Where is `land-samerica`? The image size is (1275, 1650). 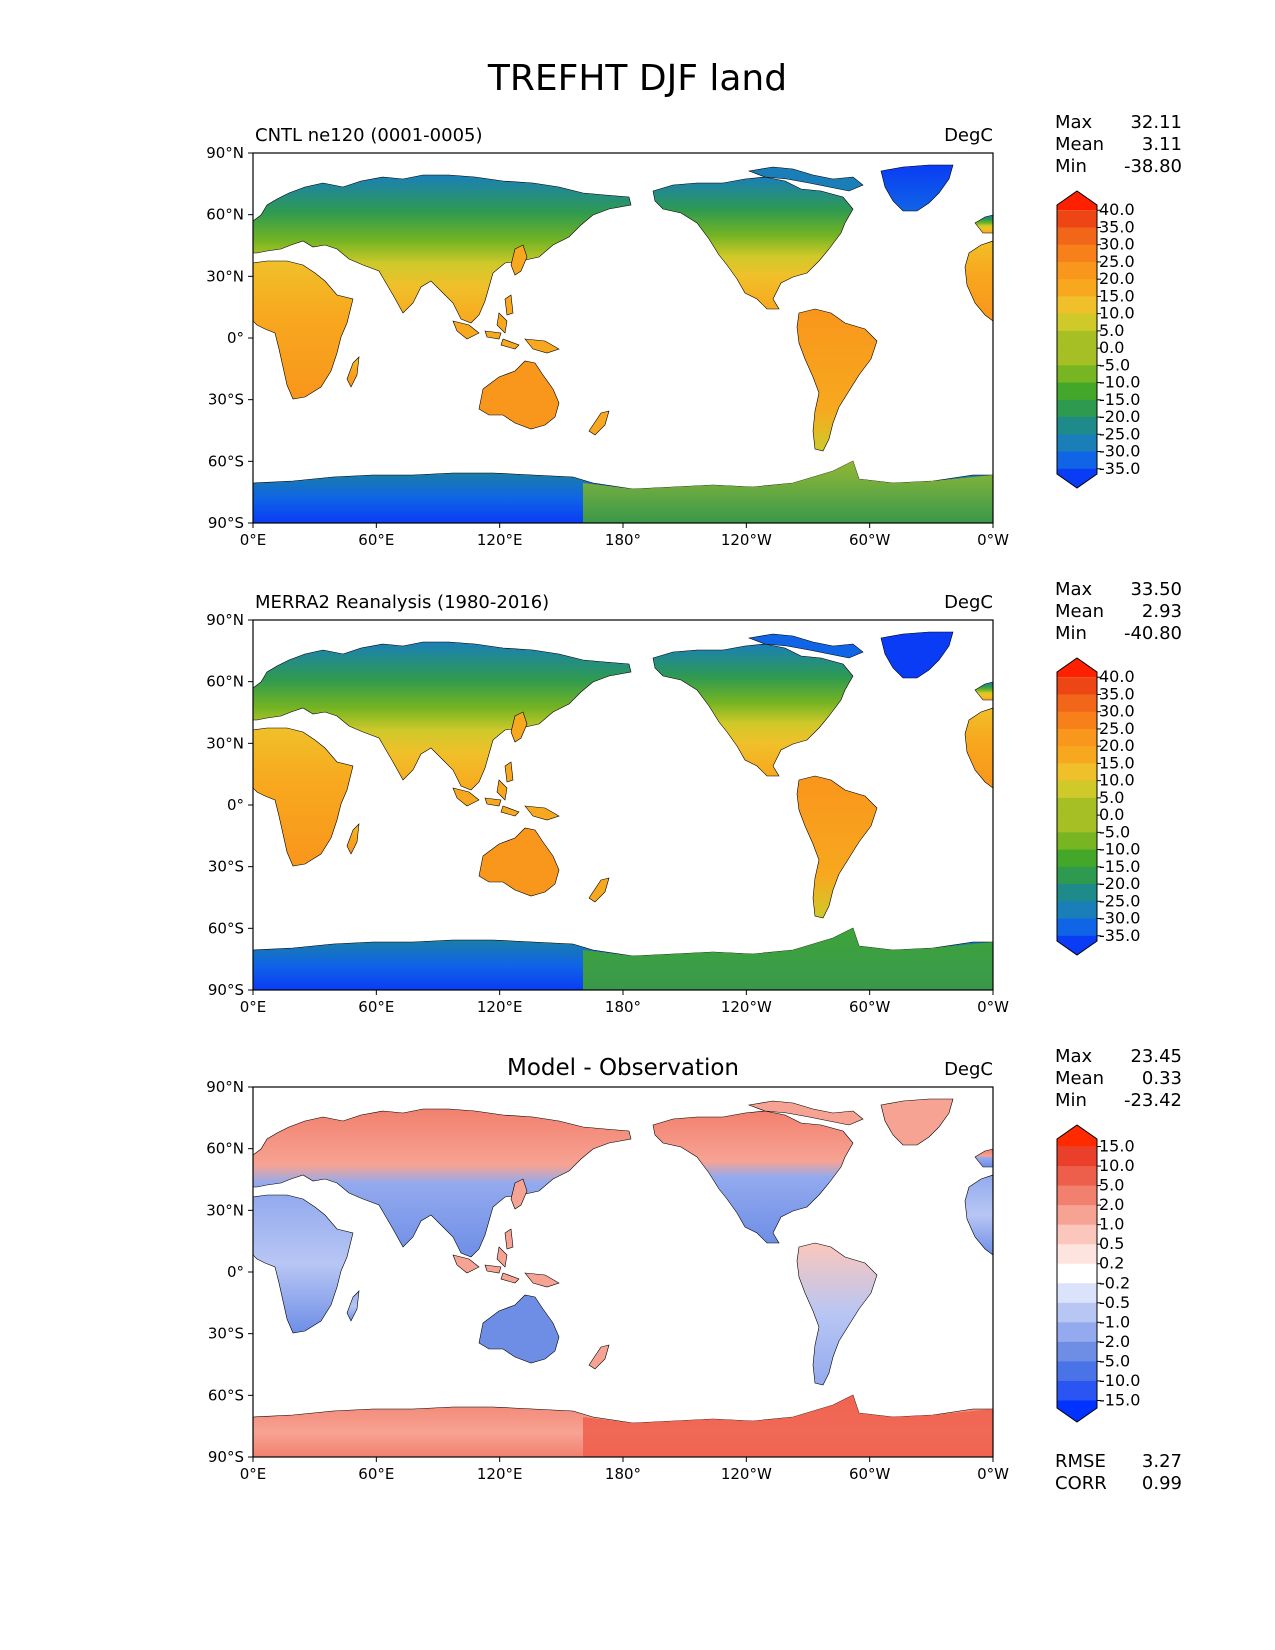
land-samerica is located at coordinates (837, 847).